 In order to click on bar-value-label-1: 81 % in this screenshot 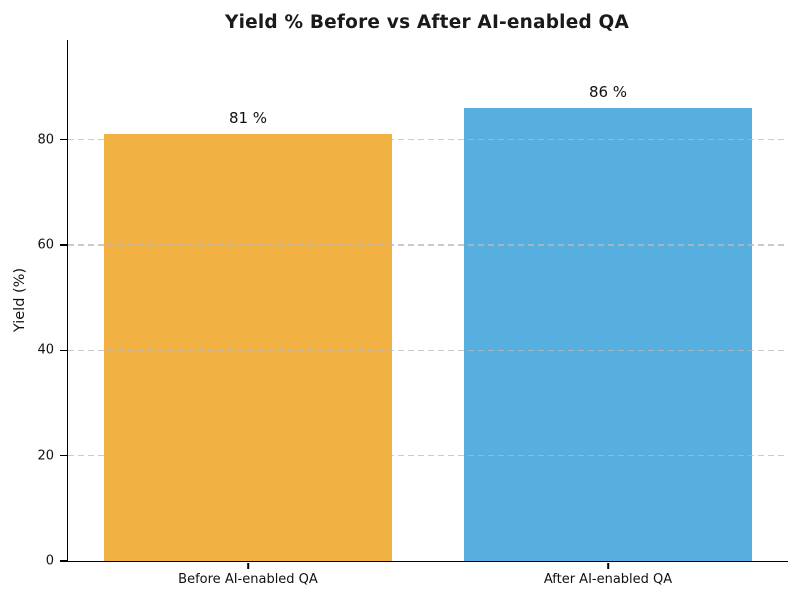, I will do `click(248, 118)`.